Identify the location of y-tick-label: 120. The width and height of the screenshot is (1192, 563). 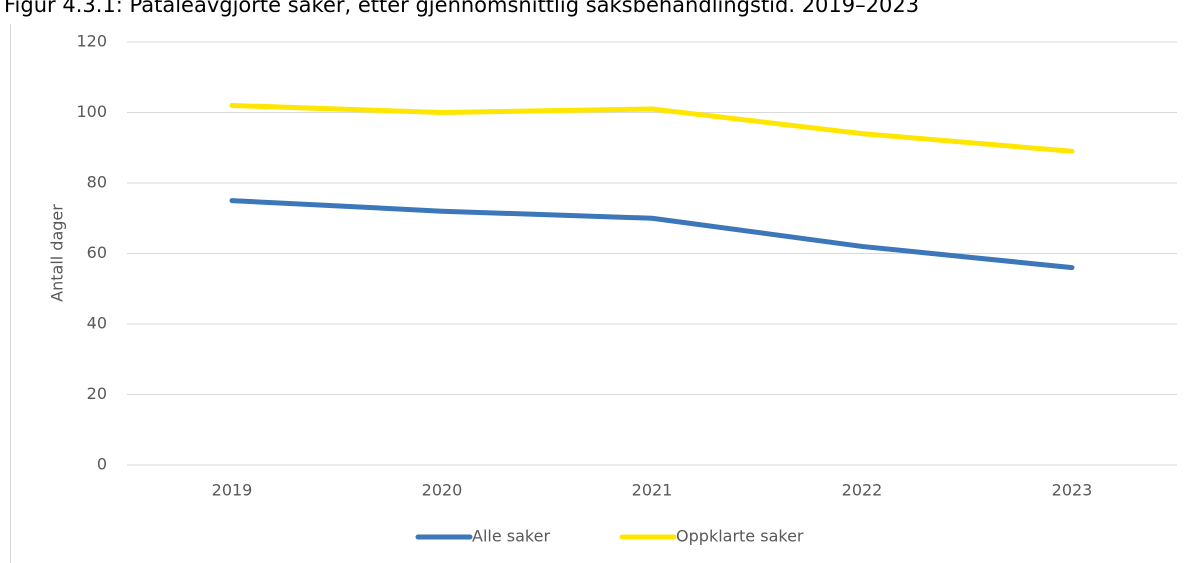
(91, 41).